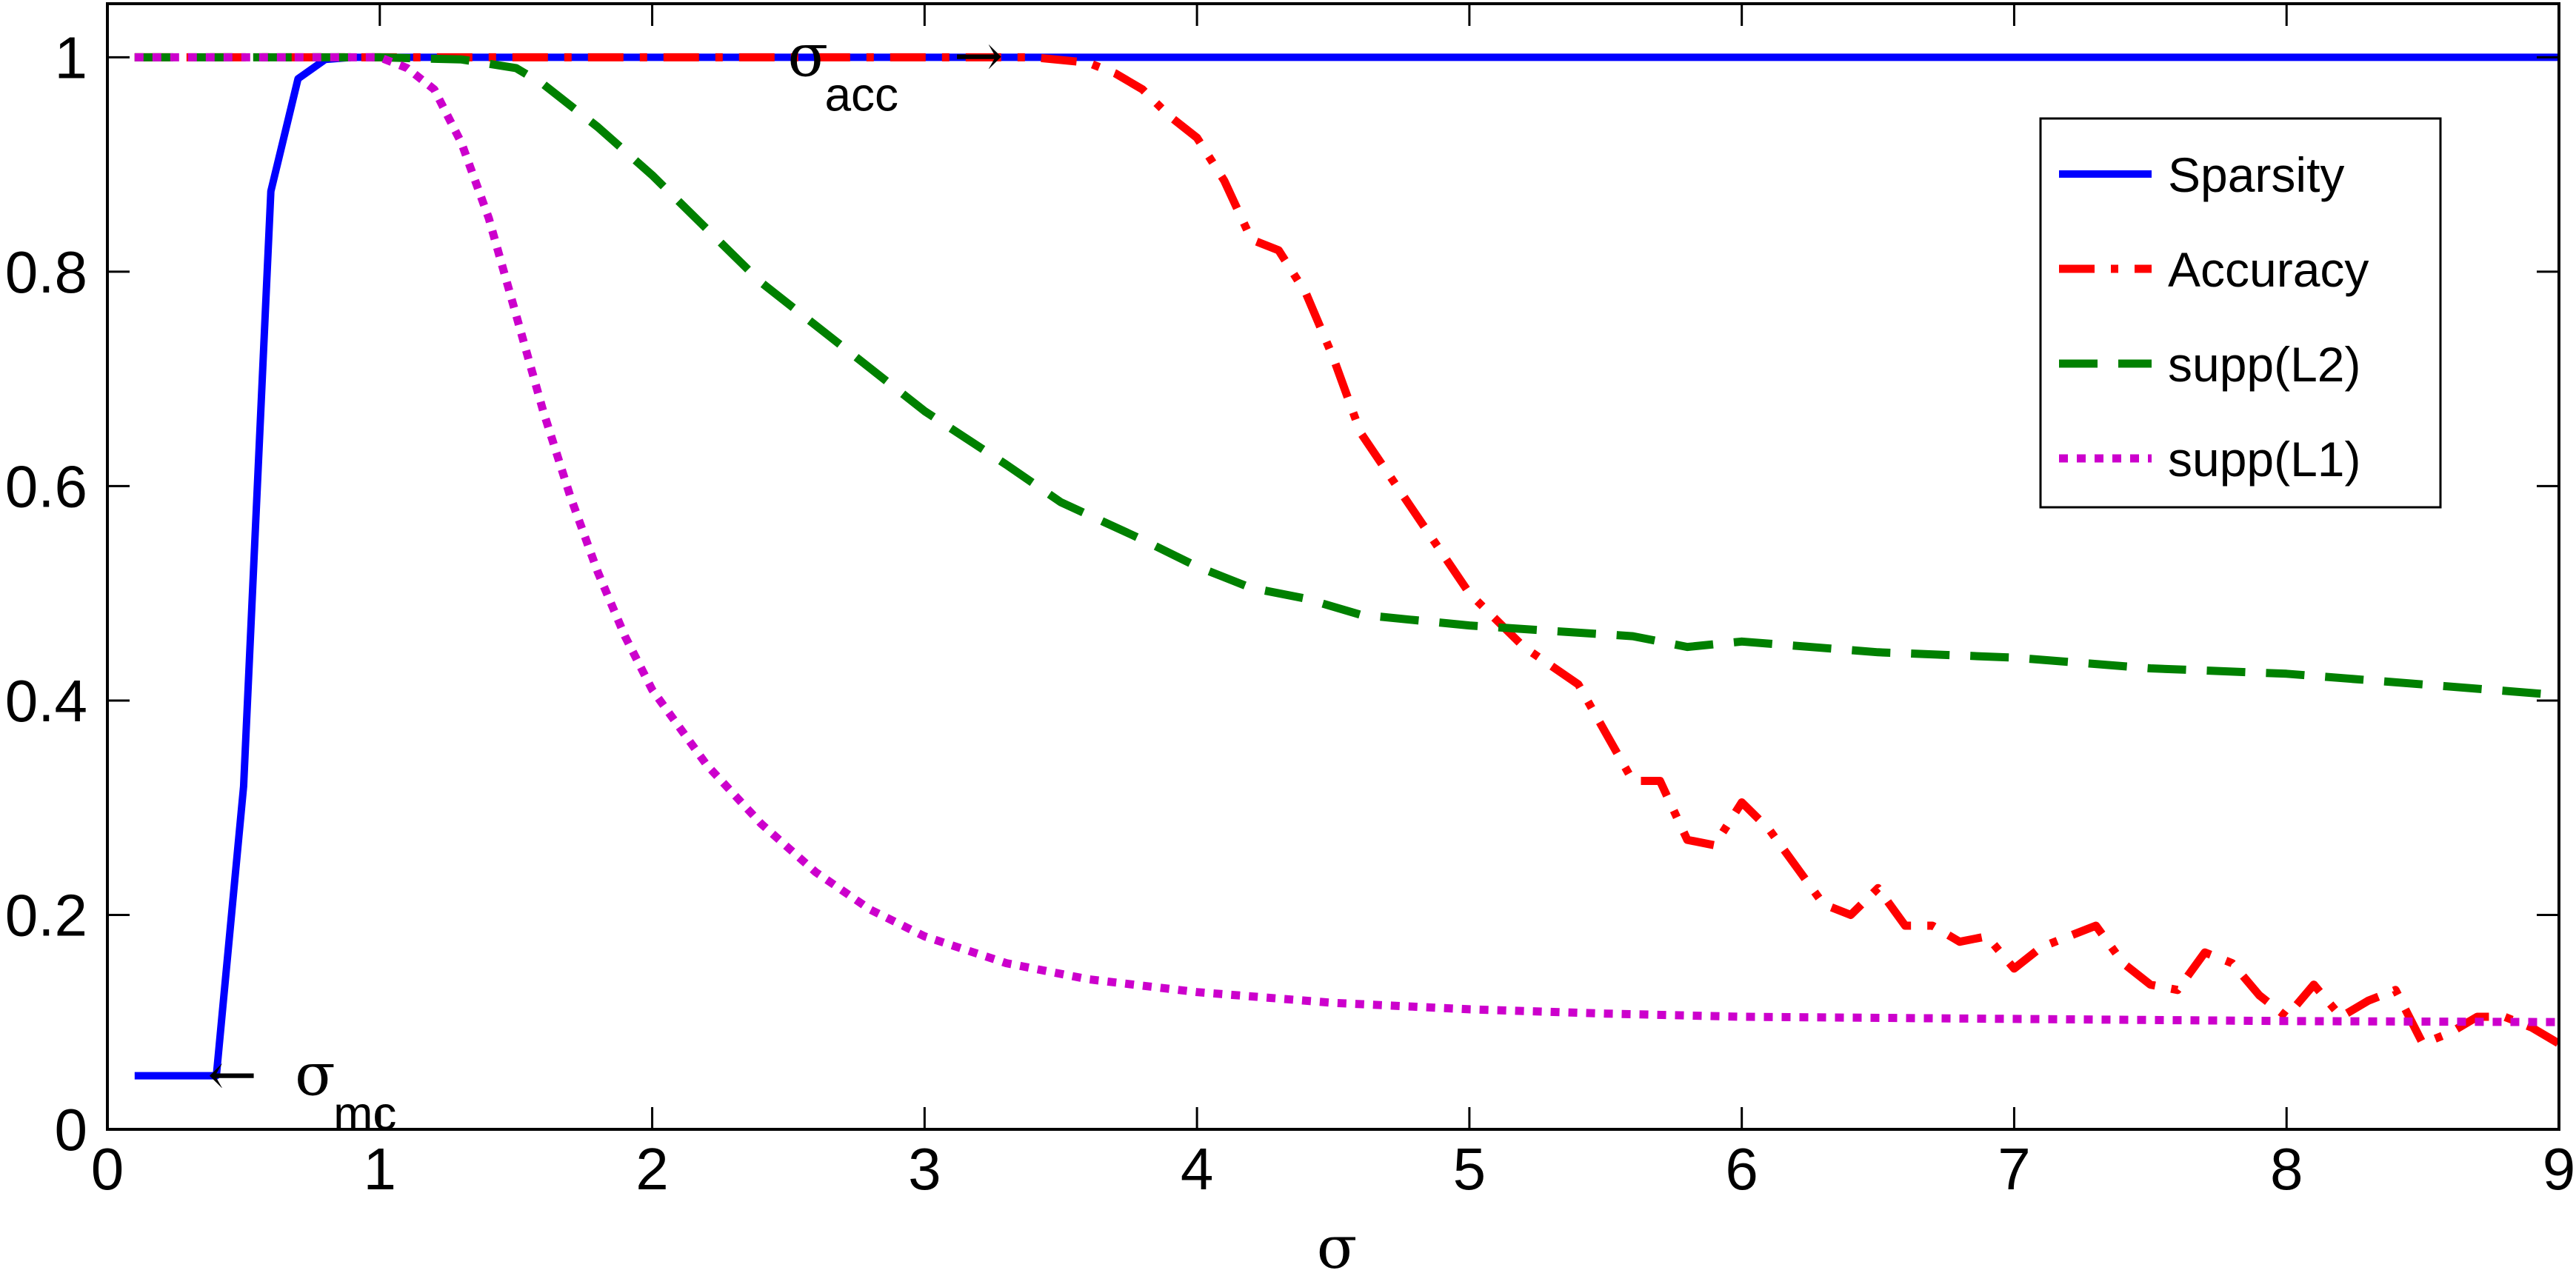  What do you see at coordinates (924, 1169) in the screenshot?
I see `x-tick-label: 3` at bounding box center [924, 1169].